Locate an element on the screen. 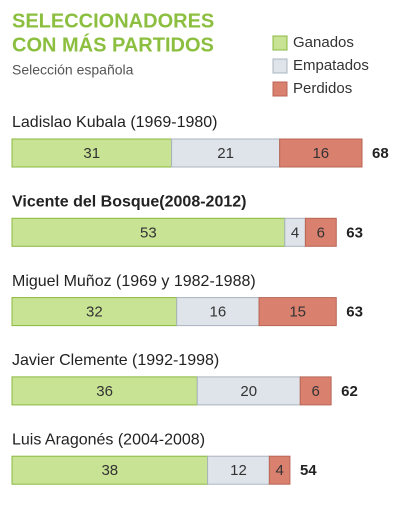 This screenshot has height=506, width=414. segment-label: 36 is located at coordinates (104, 391).